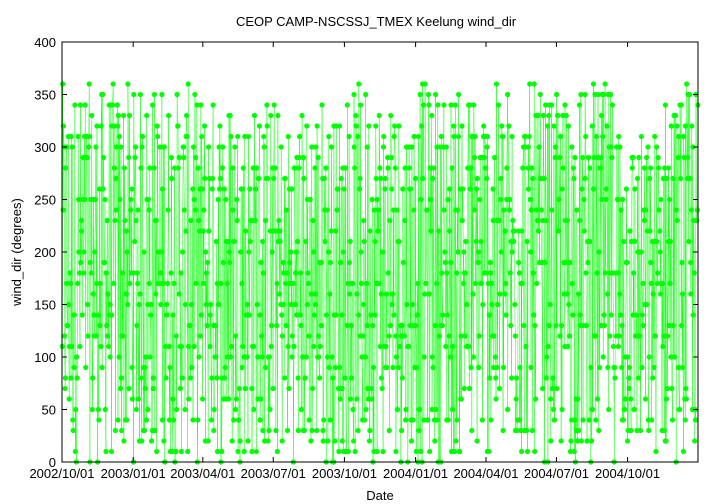 Image resolution: width=720 pixels, height=504 pixels. Describe the element at coordinates (485, 473) in the screenshot. I see `x-tick-label: 2004/04/01` at that location.